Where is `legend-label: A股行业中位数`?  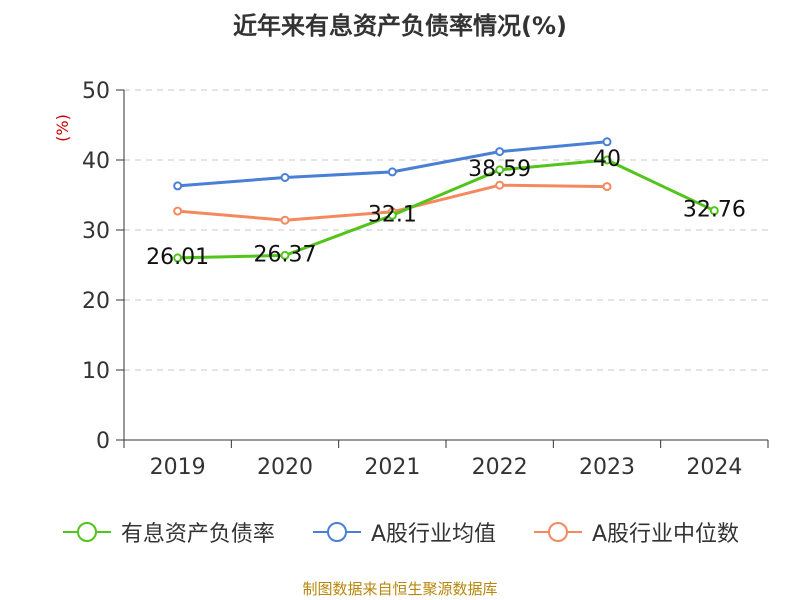 legend-label: A股行业中位数 is located at coordinates (666, 534).